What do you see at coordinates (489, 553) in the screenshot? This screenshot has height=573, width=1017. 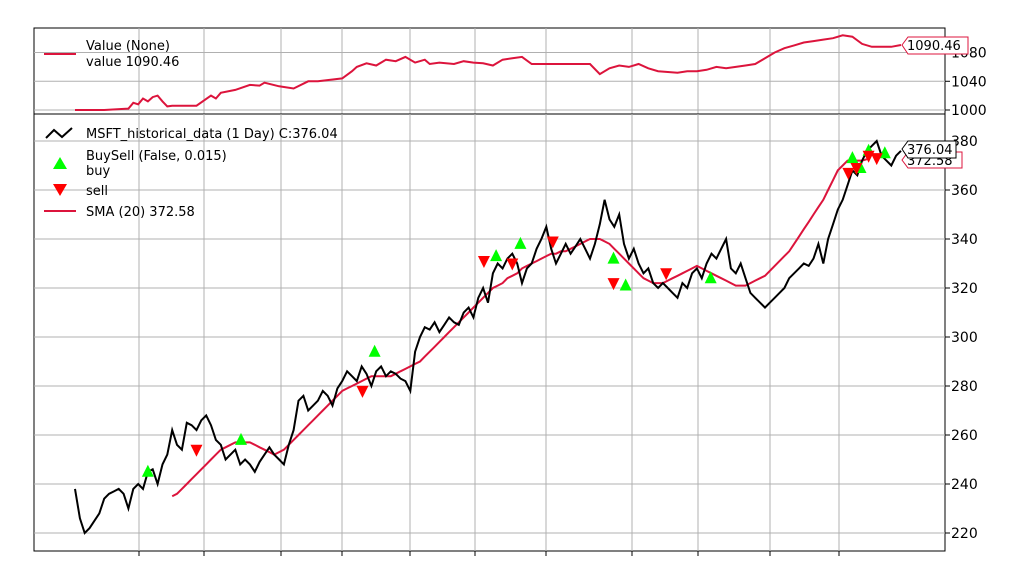 I see `x-ticks` at bounding box center [489, 553].